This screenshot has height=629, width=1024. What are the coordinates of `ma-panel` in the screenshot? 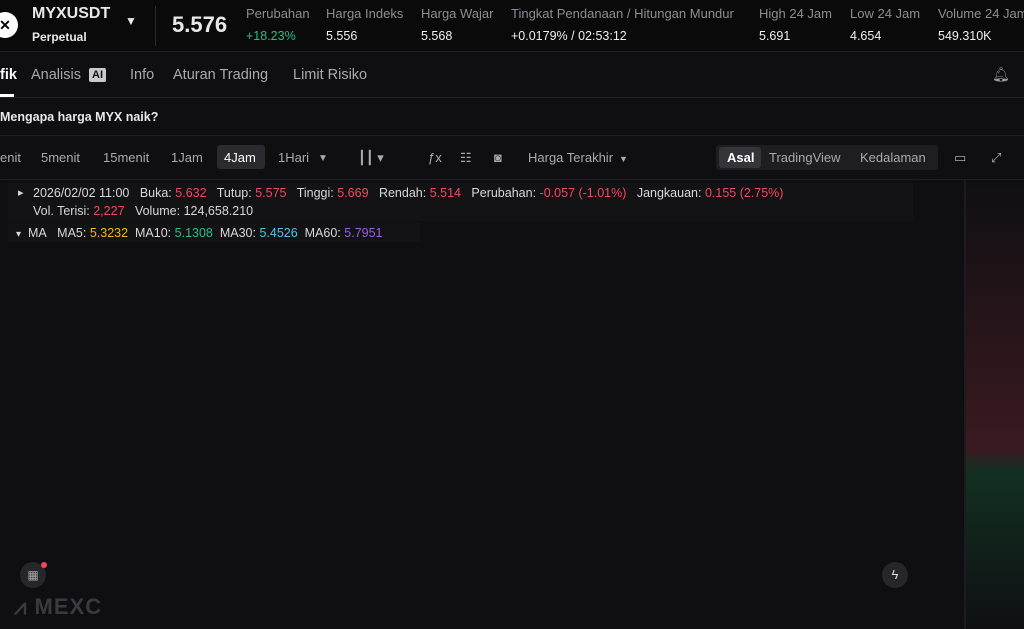 It's located at (214, 232).